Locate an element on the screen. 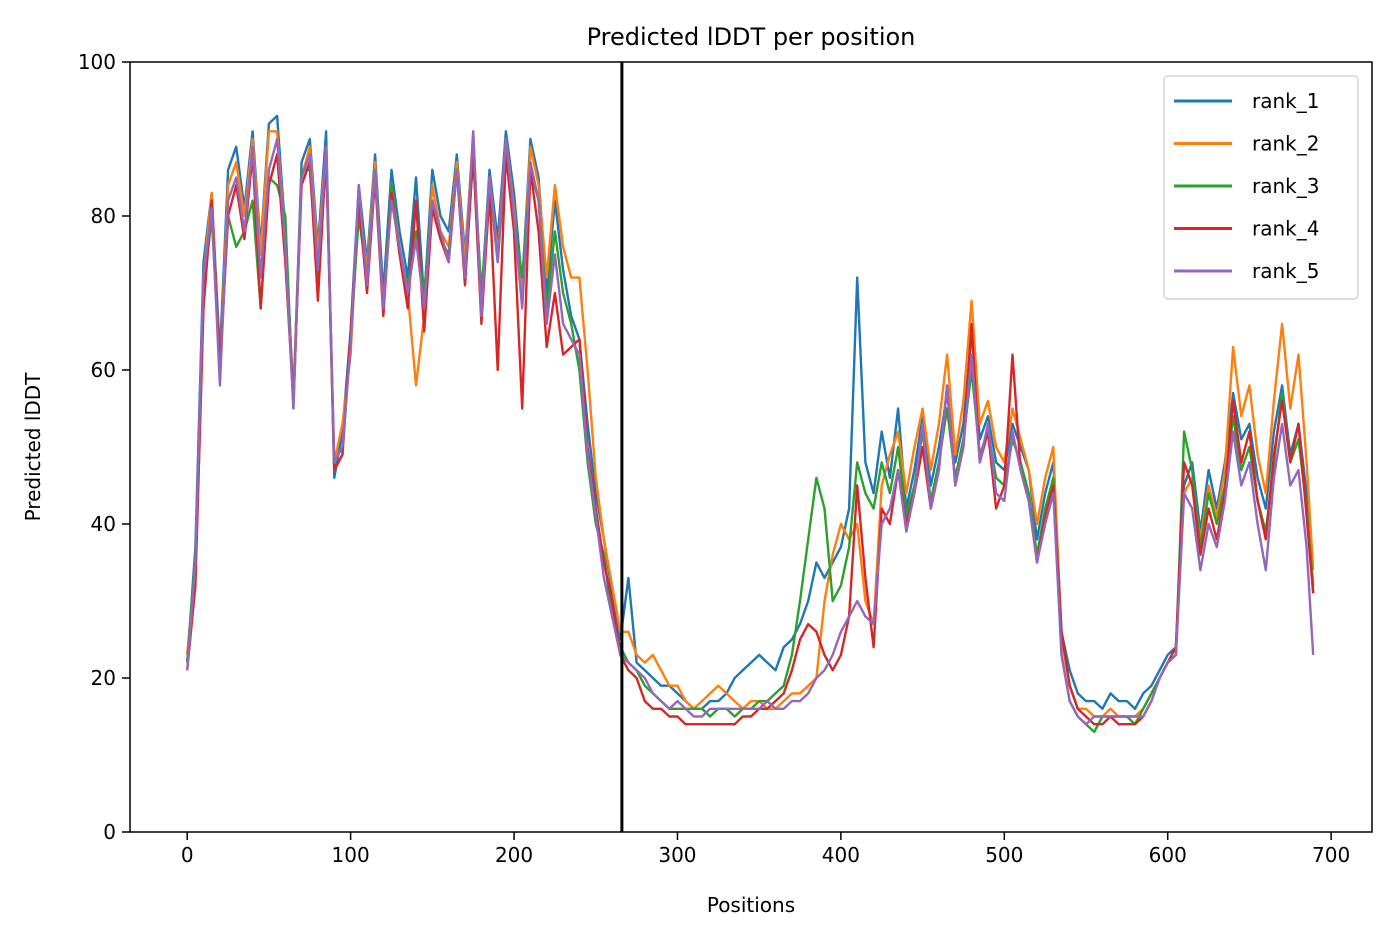  y-axis-title: Predicted lDDT is located at coordinates (33, 447).